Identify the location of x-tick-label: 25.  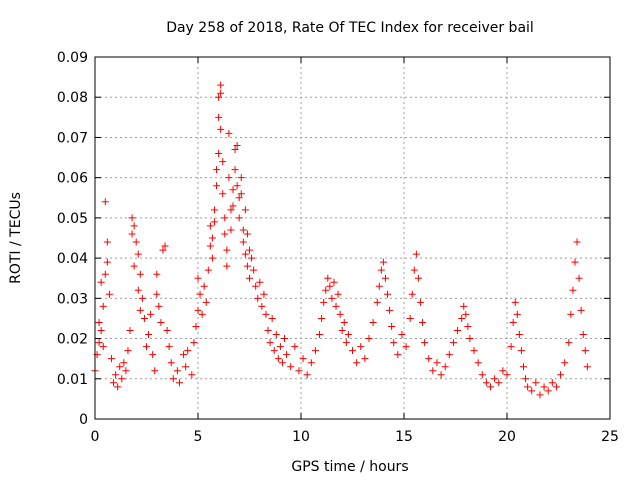
(610, 437).